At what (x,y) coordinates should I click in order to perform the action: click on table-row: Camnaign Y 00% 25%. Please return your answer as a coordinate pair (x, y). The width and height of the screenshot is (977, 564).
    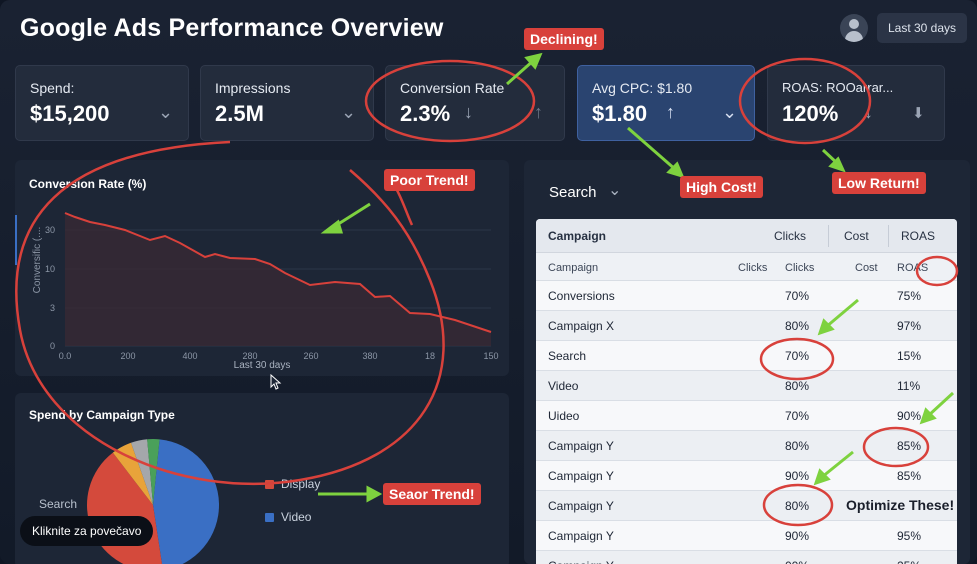
    Looking at the image, I should click on (746, 557).